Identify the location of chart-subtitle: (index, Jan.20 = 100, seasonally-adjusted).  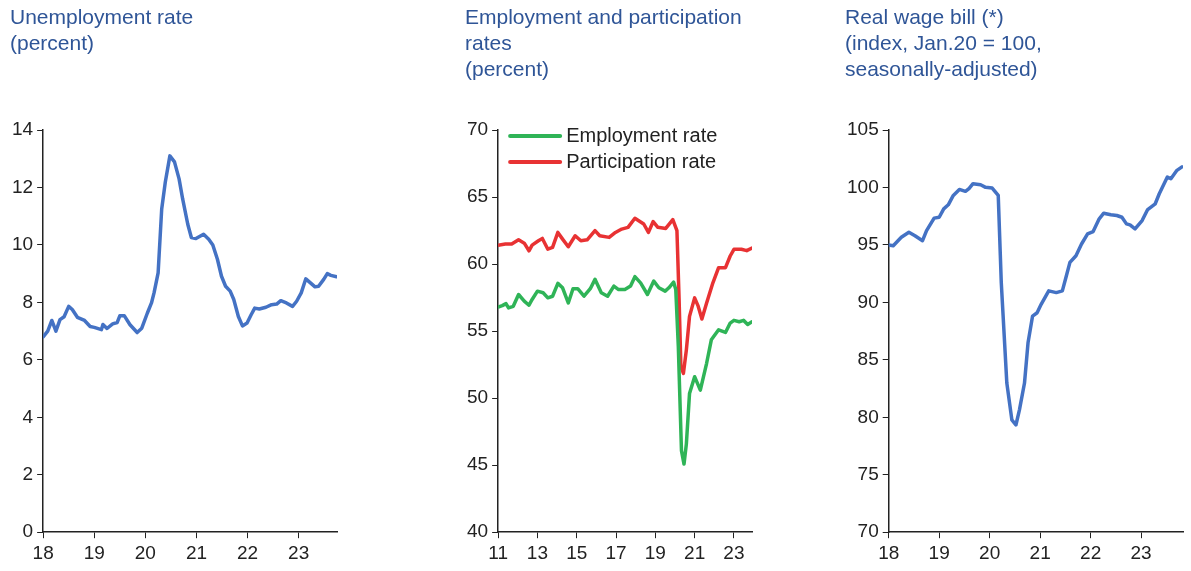
(944, 56).